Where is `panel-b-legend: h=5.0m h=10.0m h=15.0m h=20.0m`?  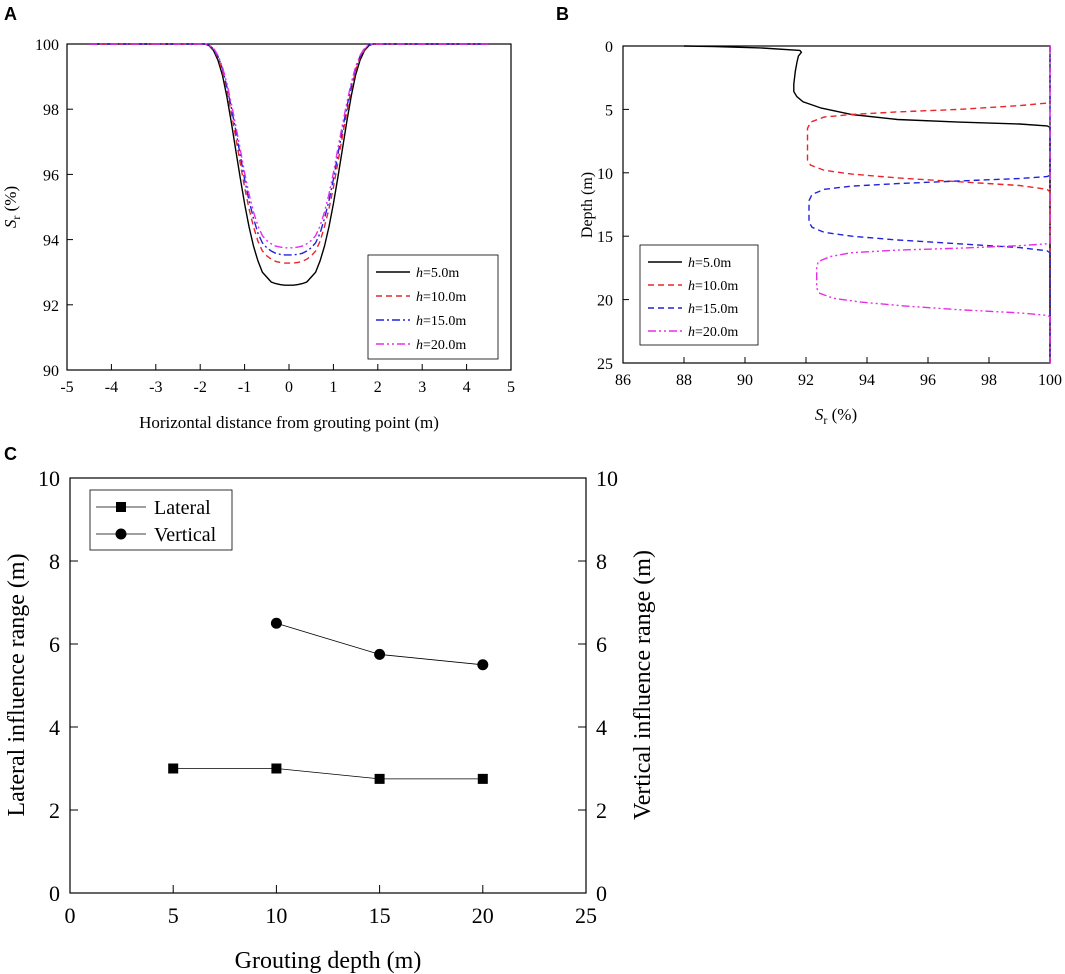
panel-b-legend: h=5.0m h=10.0m h=15.0m h=20.0m is located at coordinates (699, 295).